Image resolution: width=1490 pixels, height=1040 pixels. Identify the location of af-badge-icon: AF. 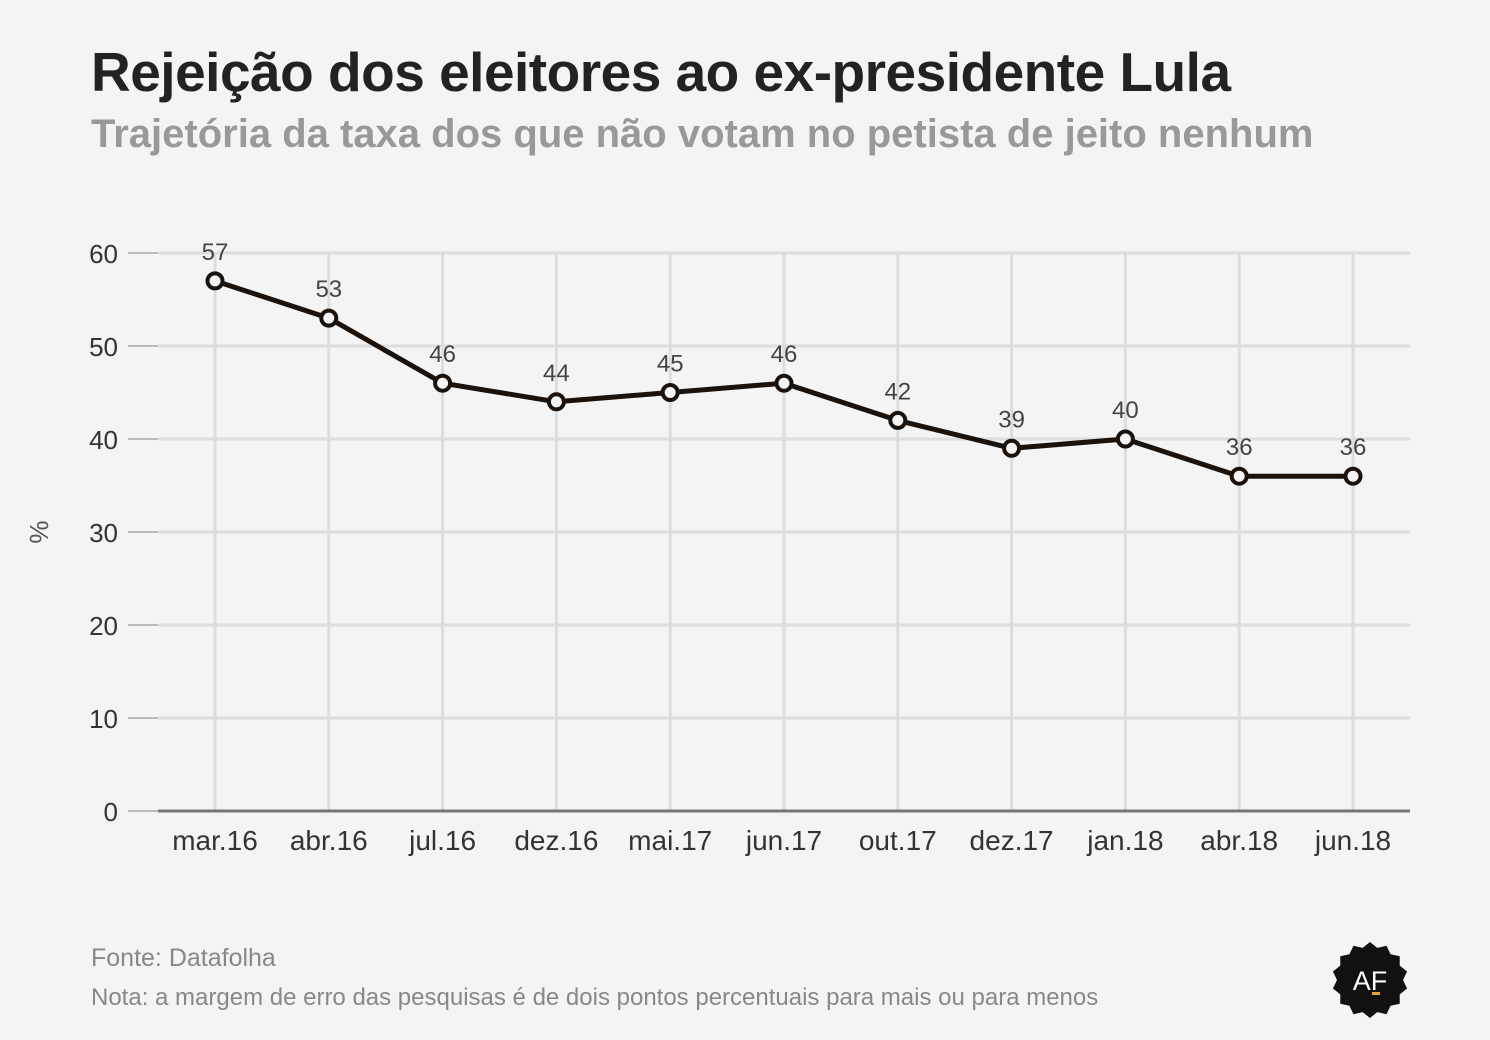
(1370, 980).